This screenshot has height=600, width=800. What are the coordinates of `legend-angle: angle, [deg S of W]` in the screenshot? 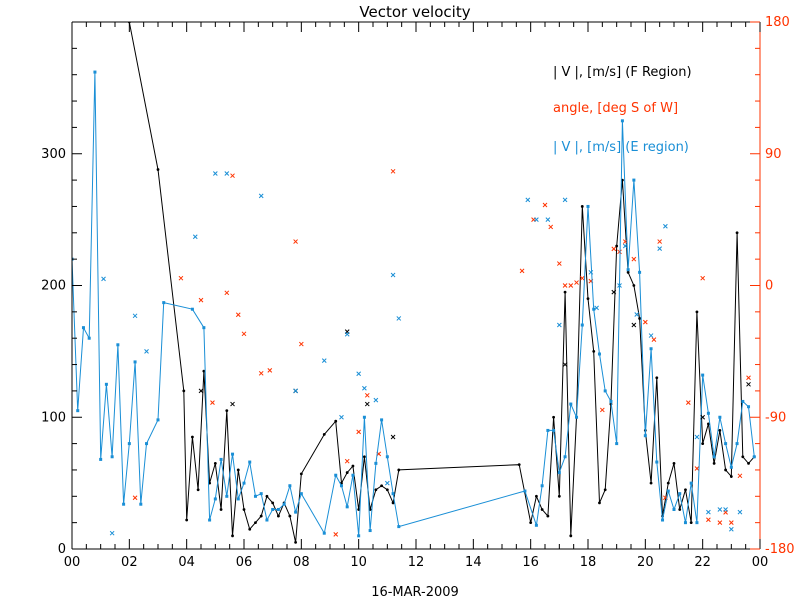 It's located at (615, 108).